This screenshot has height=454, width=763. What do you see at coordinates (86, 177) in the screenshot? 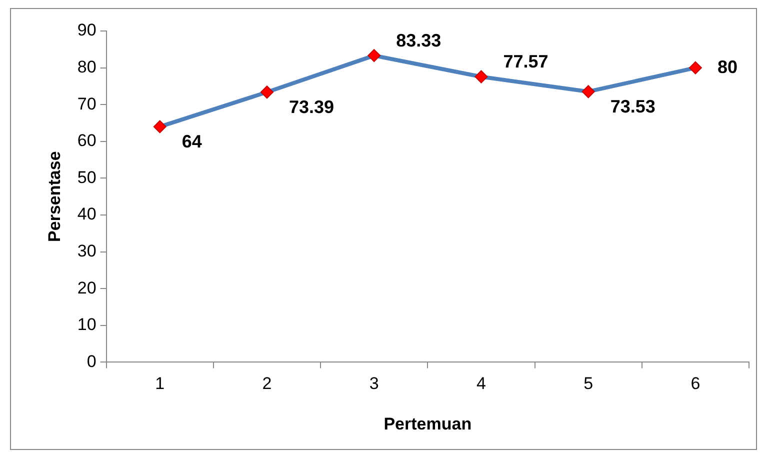
I see `y-tick-label: 50` at bounding box center [86, 177].